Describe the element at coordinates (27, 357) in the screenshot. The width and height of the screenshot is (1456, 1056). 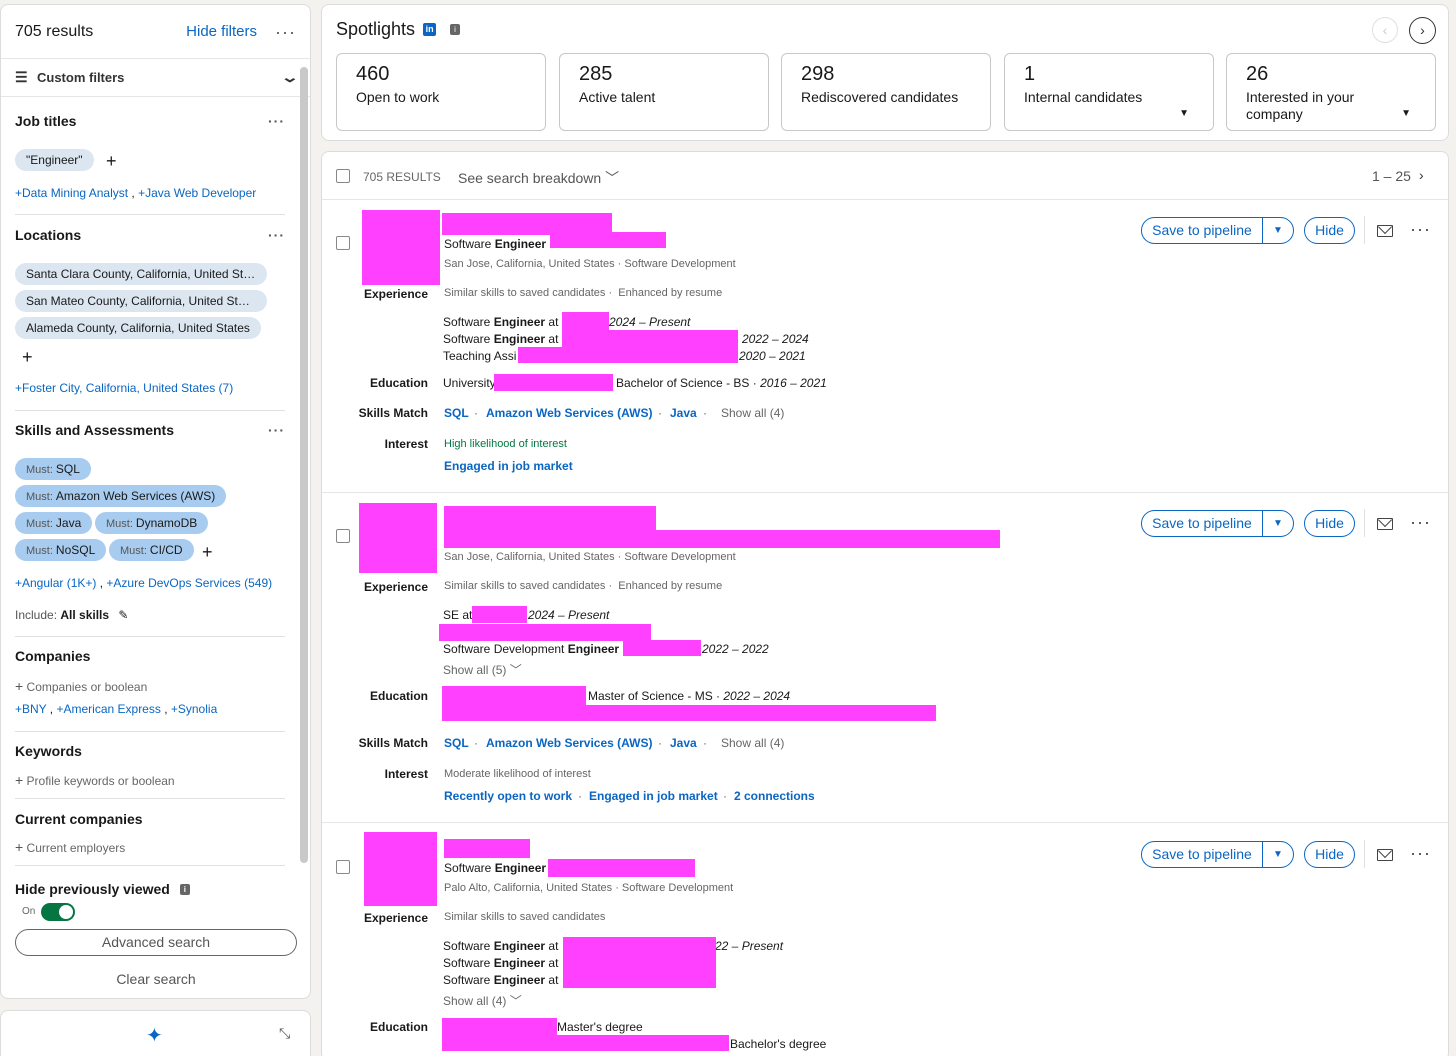
I see `add-location-icon: +` at that location.